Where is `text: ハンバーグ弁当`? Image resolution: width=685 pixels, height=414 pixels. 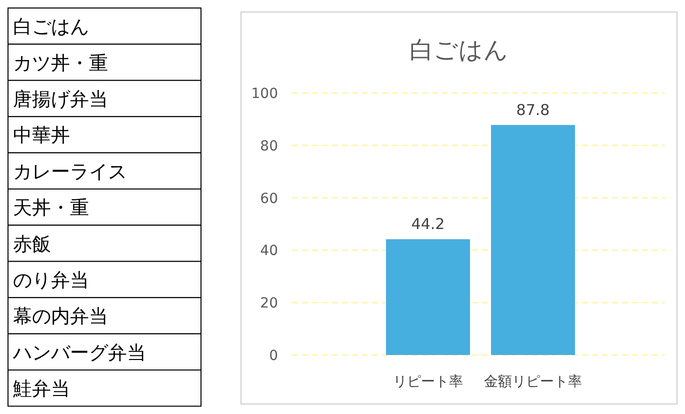 text: ハンバーグ弁当 is located at coordinates (79, 353).